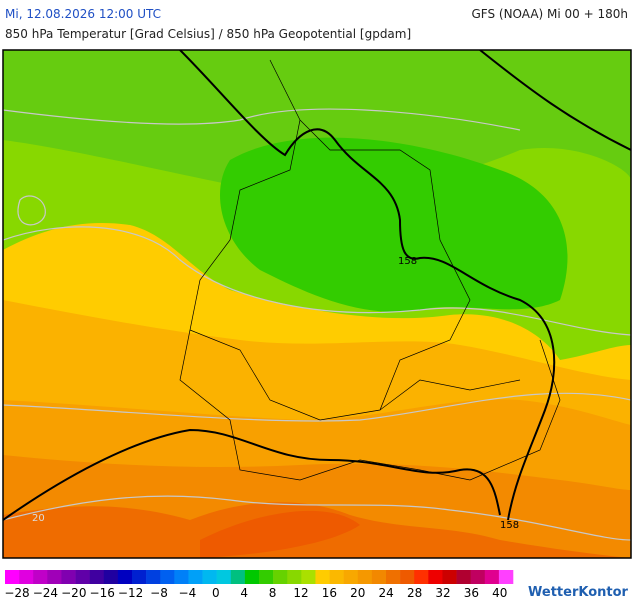 The image size is (633, 604). Describe the element at coordinates (357, 593) in the screenshot. I see `colorbar-label: 20` at that location.